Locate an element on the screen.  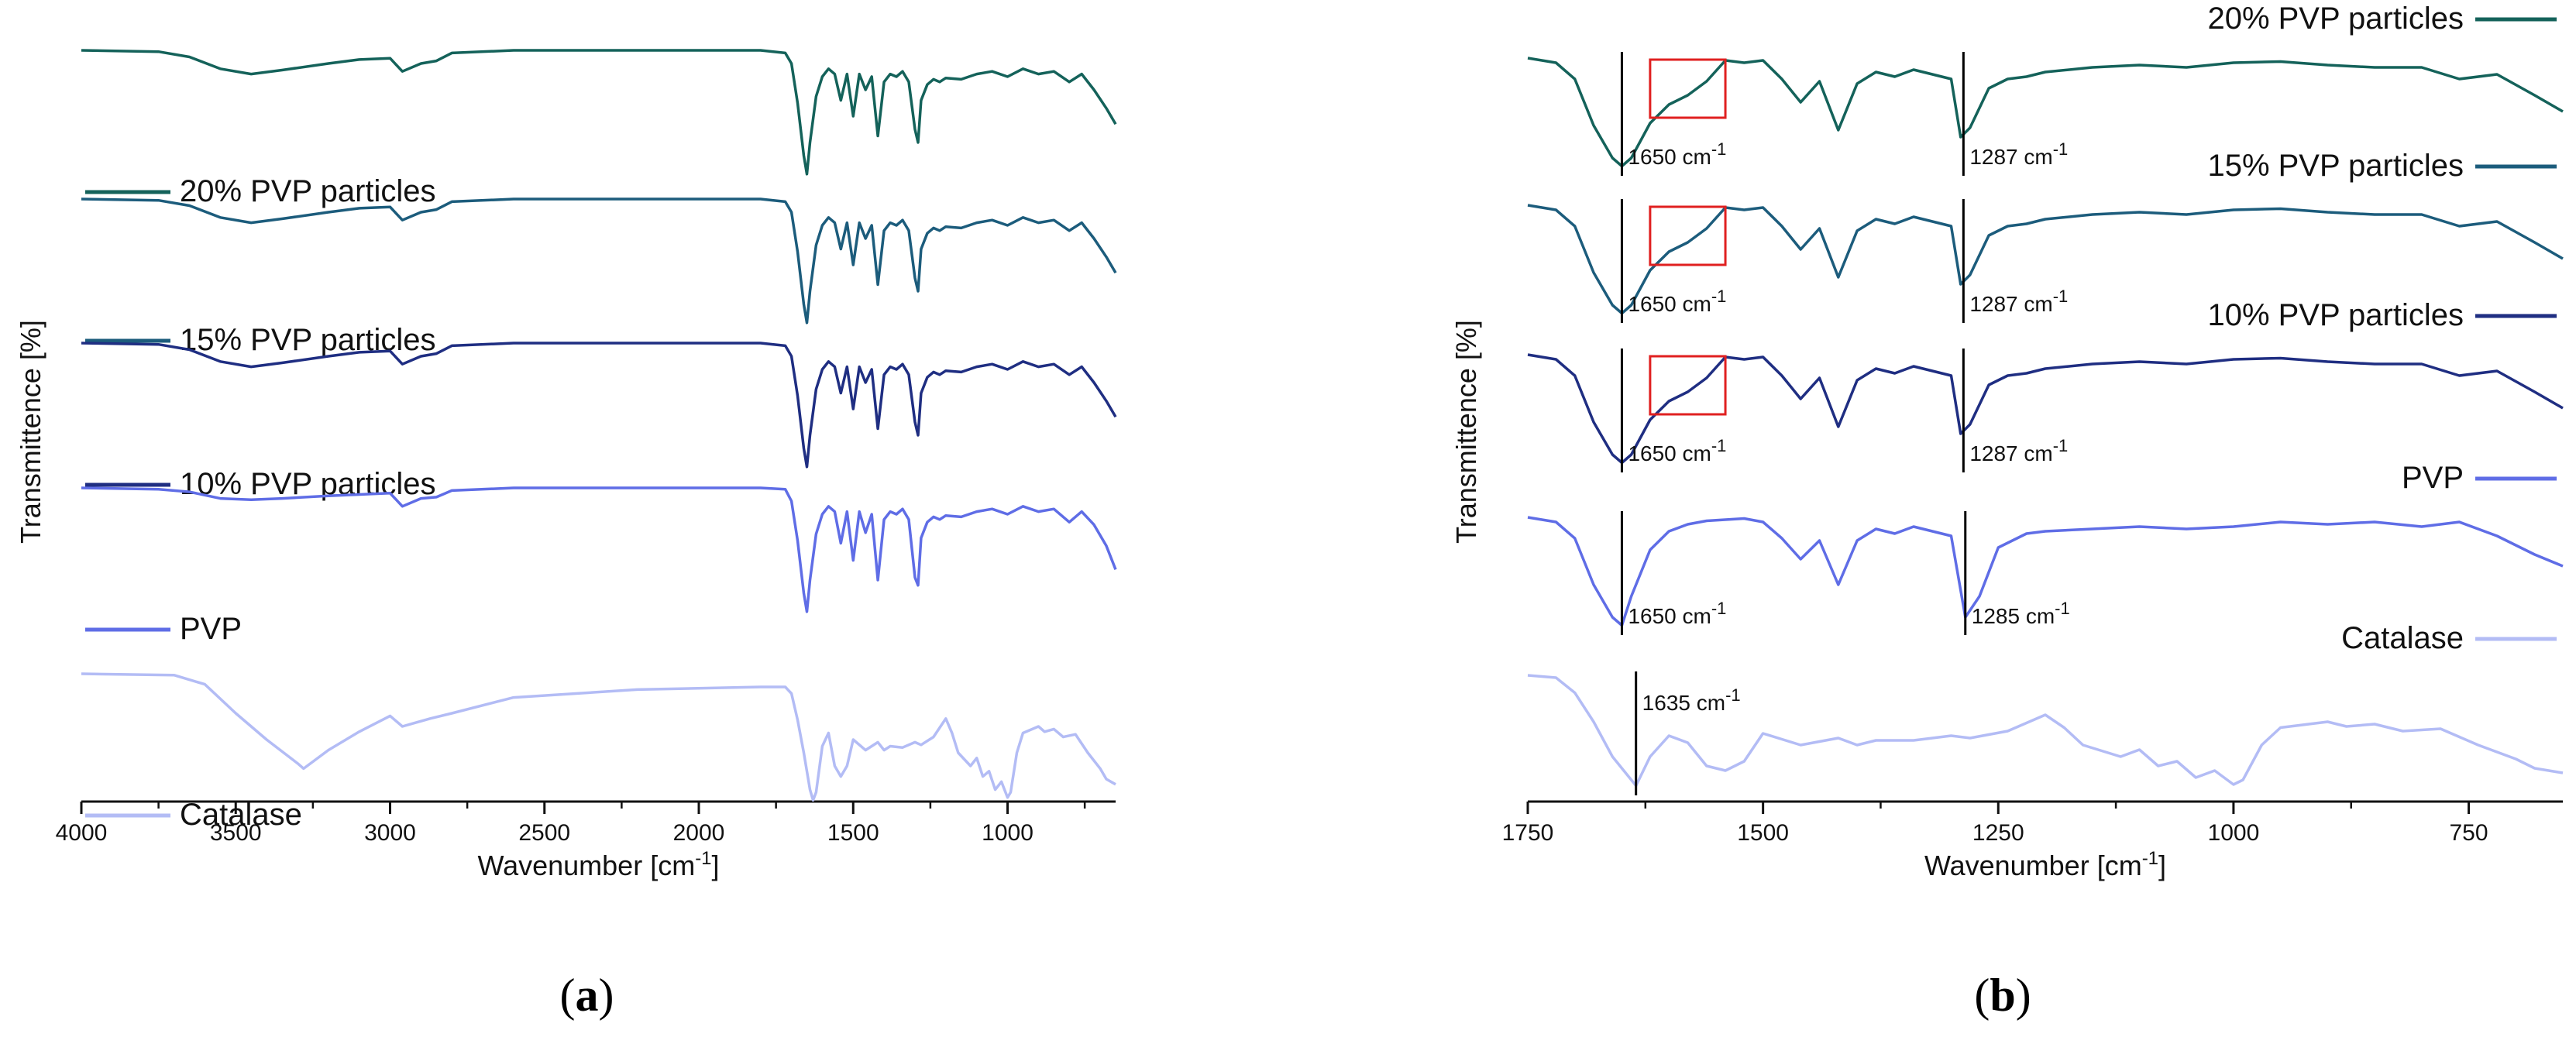
x-tick-label: 3000 is located at coordinates (390, 833).